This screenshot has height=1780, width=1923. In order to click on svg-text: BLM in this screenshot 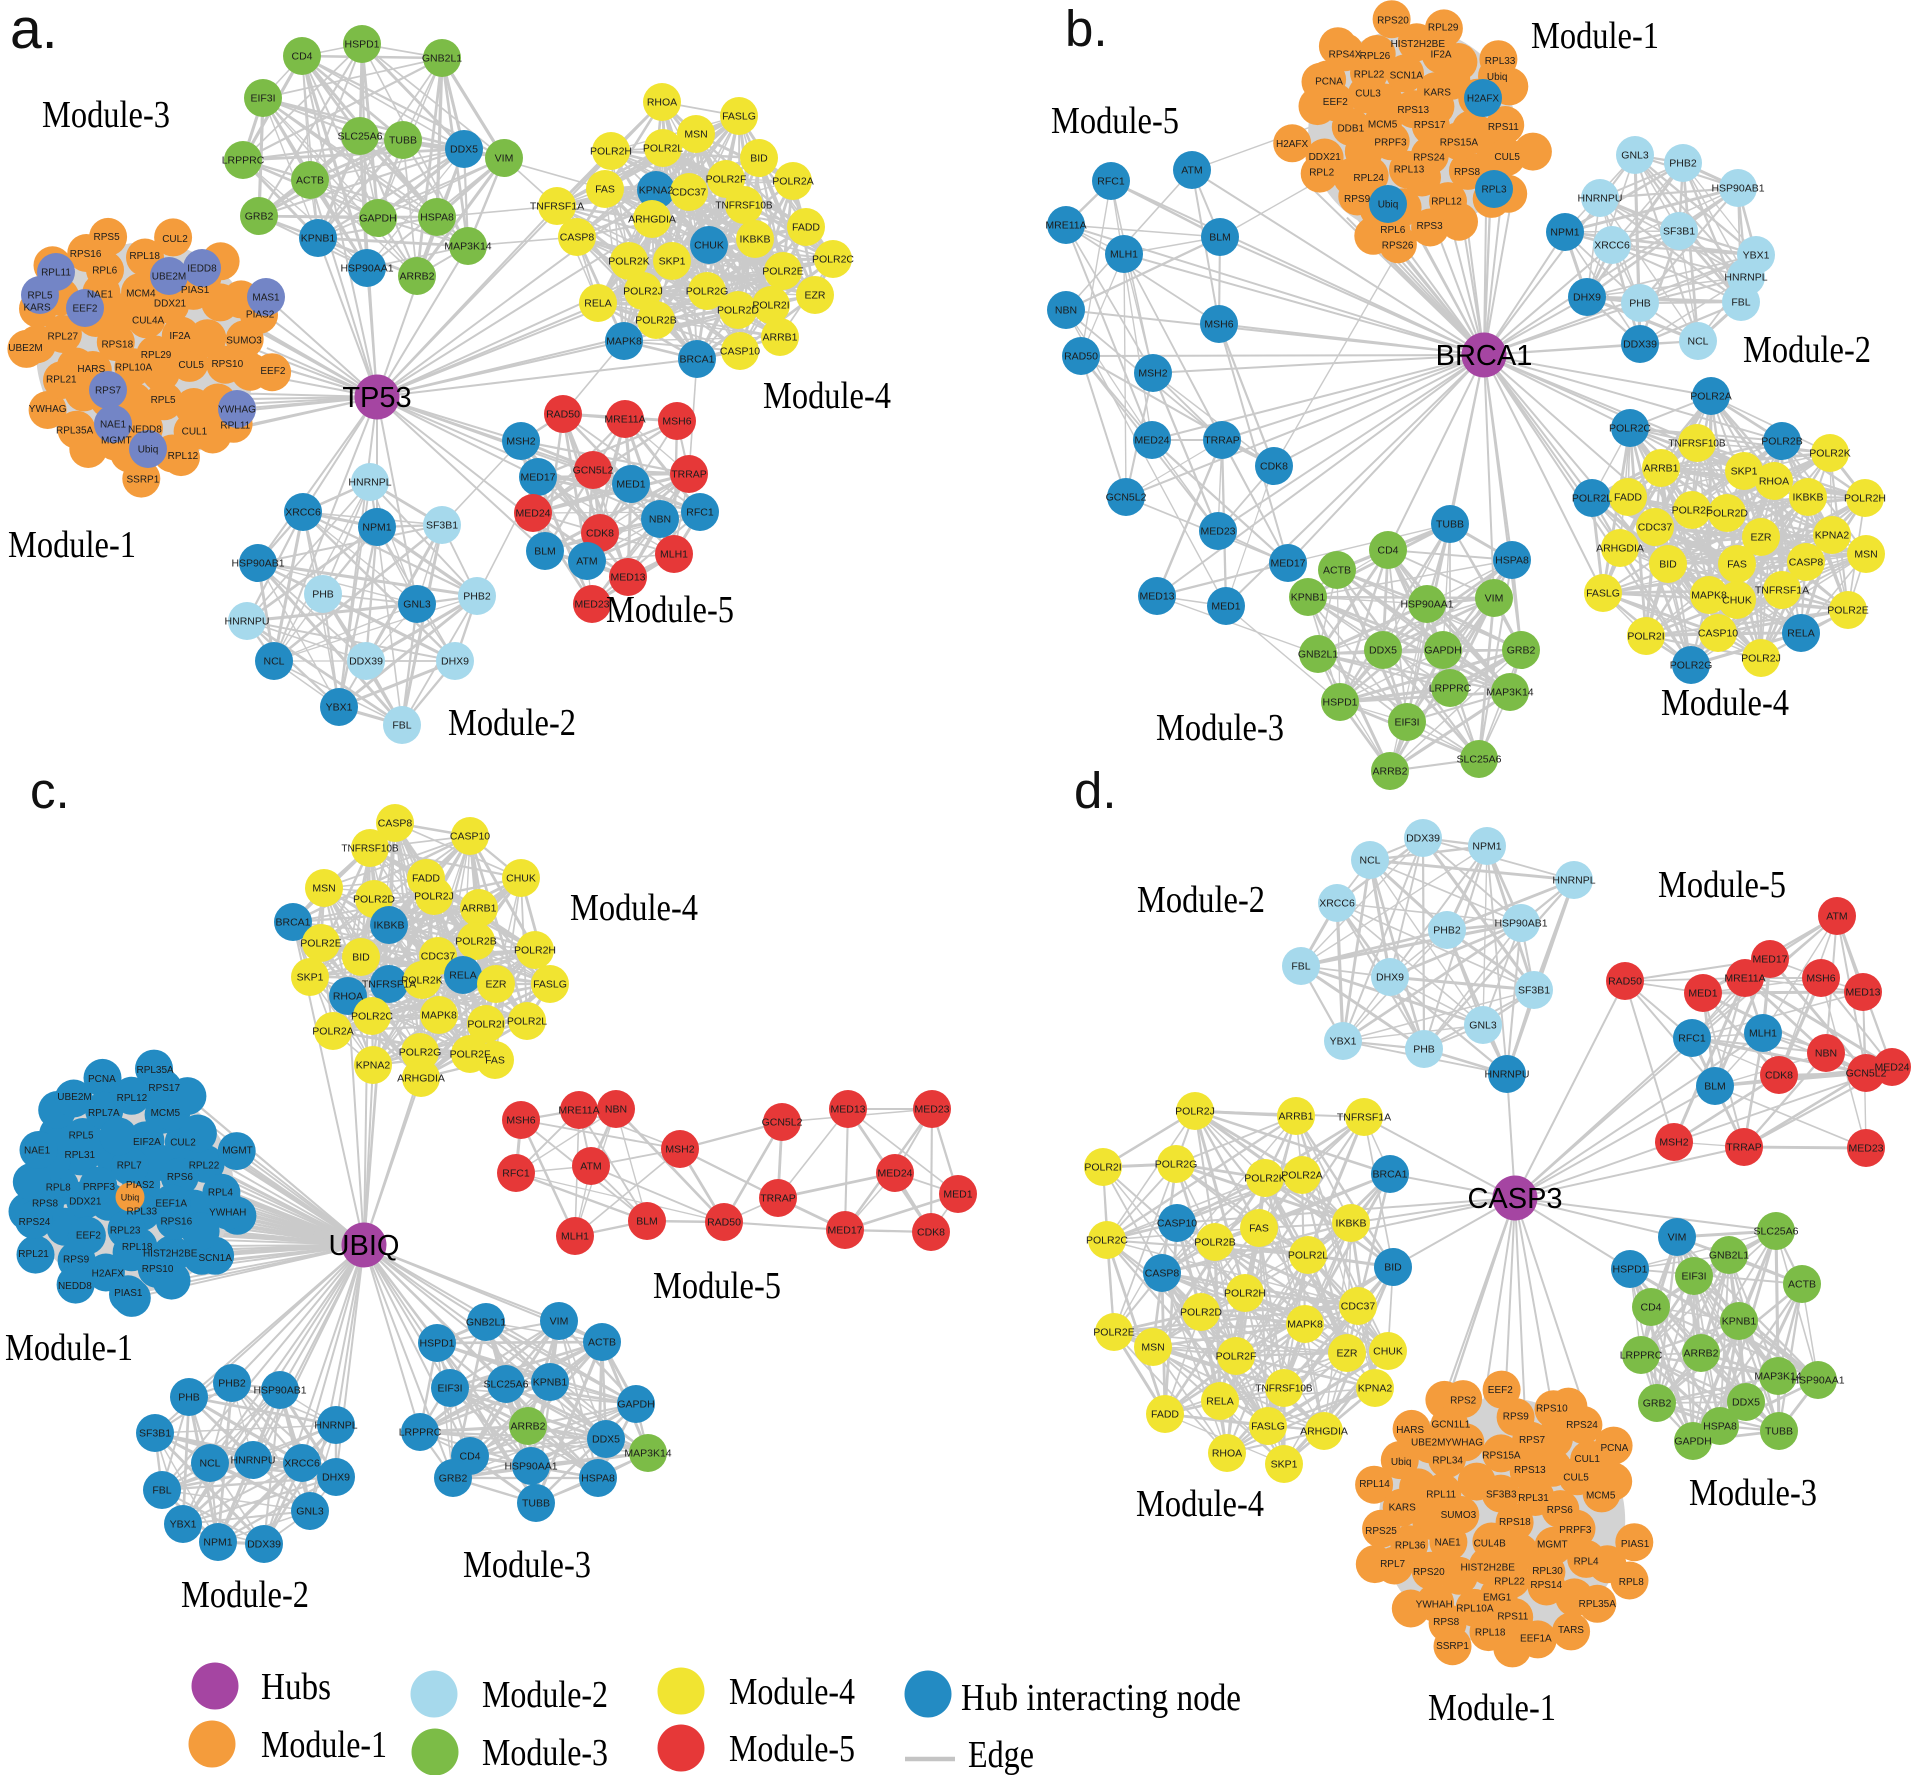, I will do `click(647, 1222)`.